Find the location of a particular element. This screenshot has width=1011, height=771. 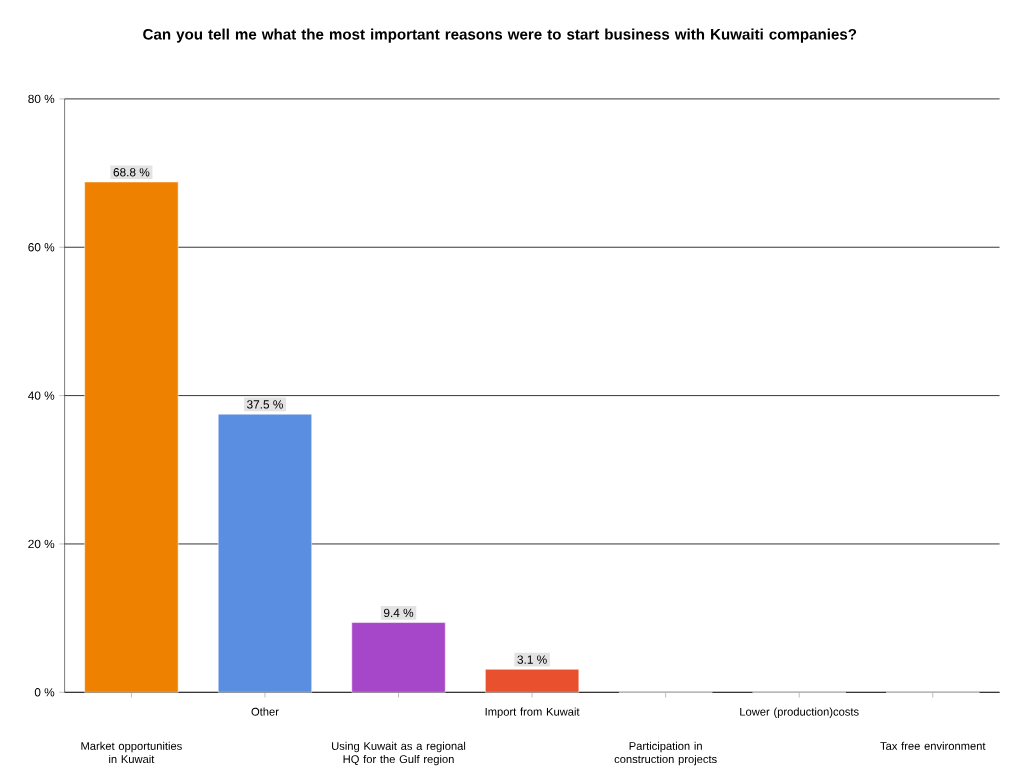

data-label: 9.4 % is located at coordinates (398, 612).